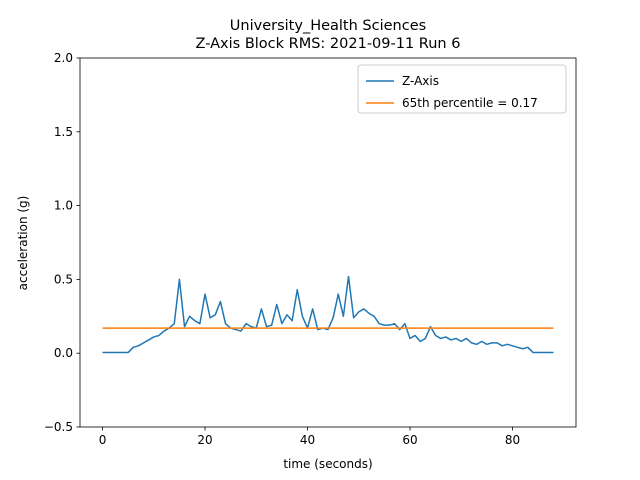 This screenshot has height=480, width=640. I want to click on x-tick-label: 60, so click(409, 440).